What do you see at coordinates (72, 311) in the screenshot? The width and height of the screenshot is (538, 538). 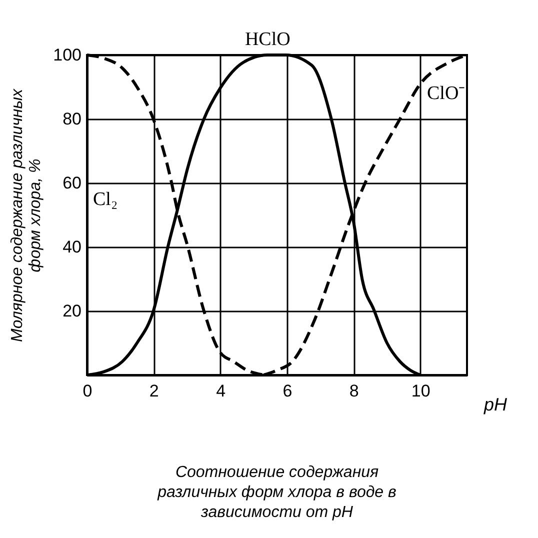 I see `y-tick-label: 20` at bounding box center [72, 311].